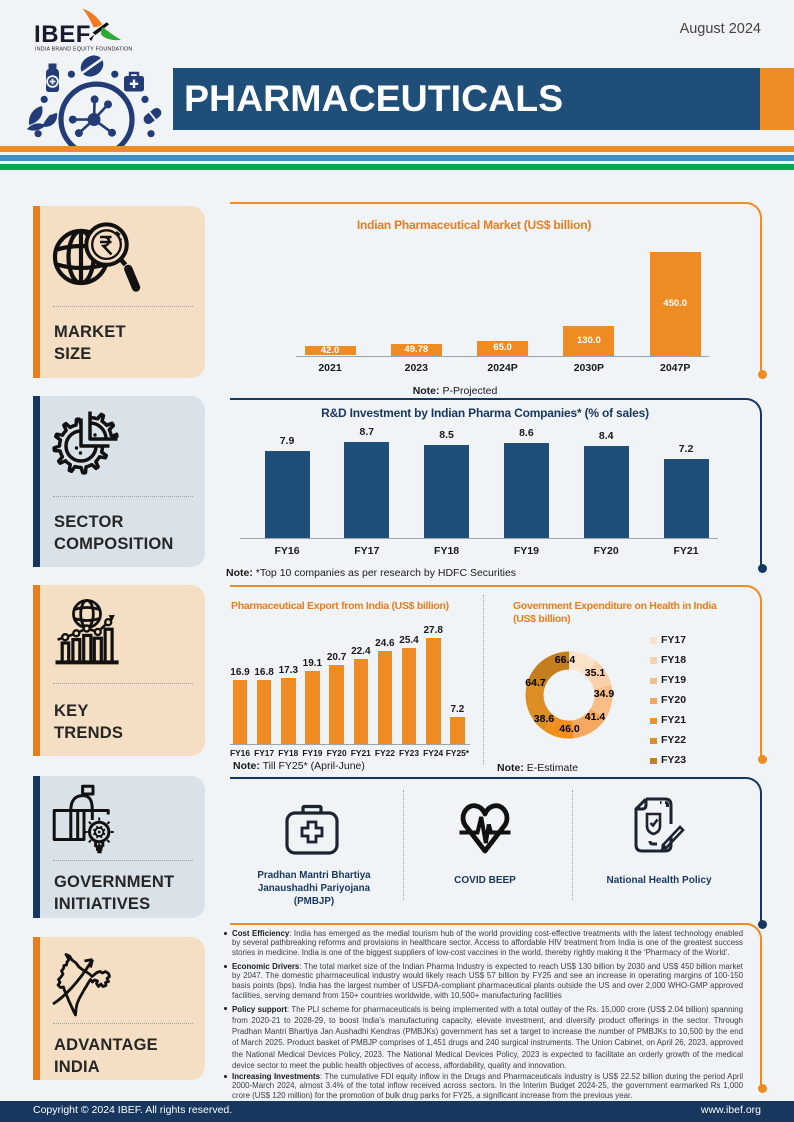 Image resolution: width=794 pixels, height=1122 pixels. I want to click on svg-text: INDIA BRAND EQUITY FOUNDATION, so click(83, 50).